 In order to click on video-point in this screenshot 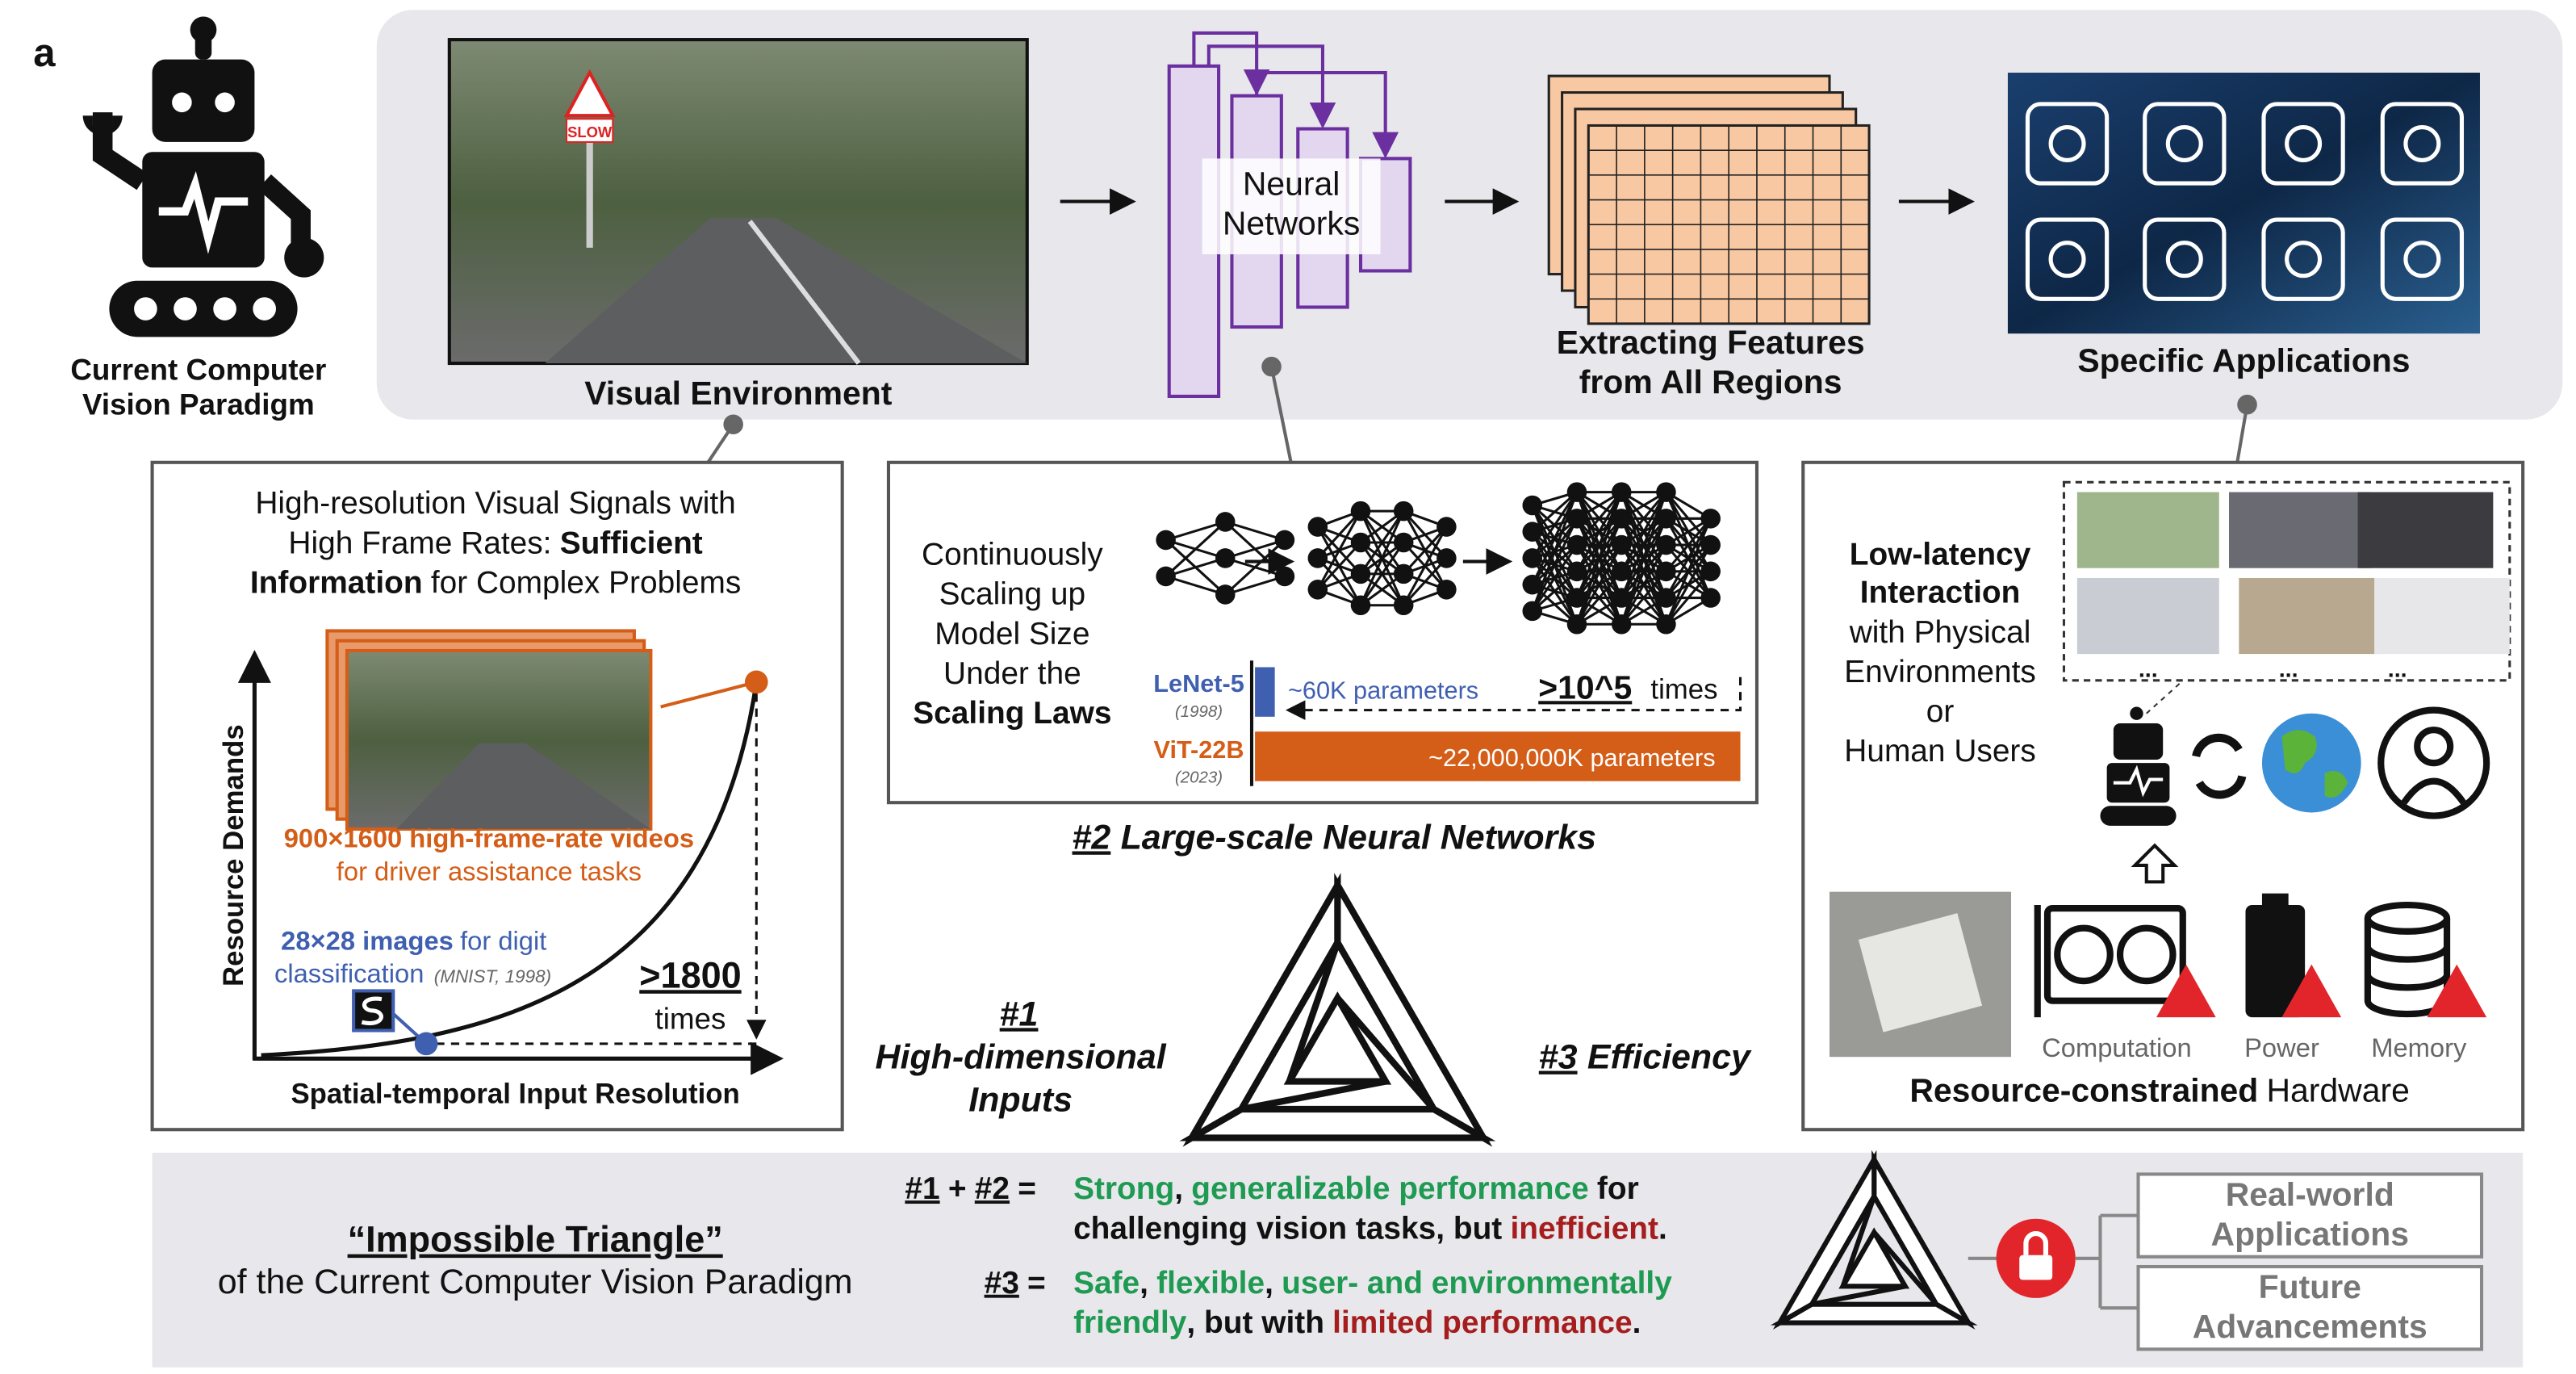, I will do `click(756, 682)`.